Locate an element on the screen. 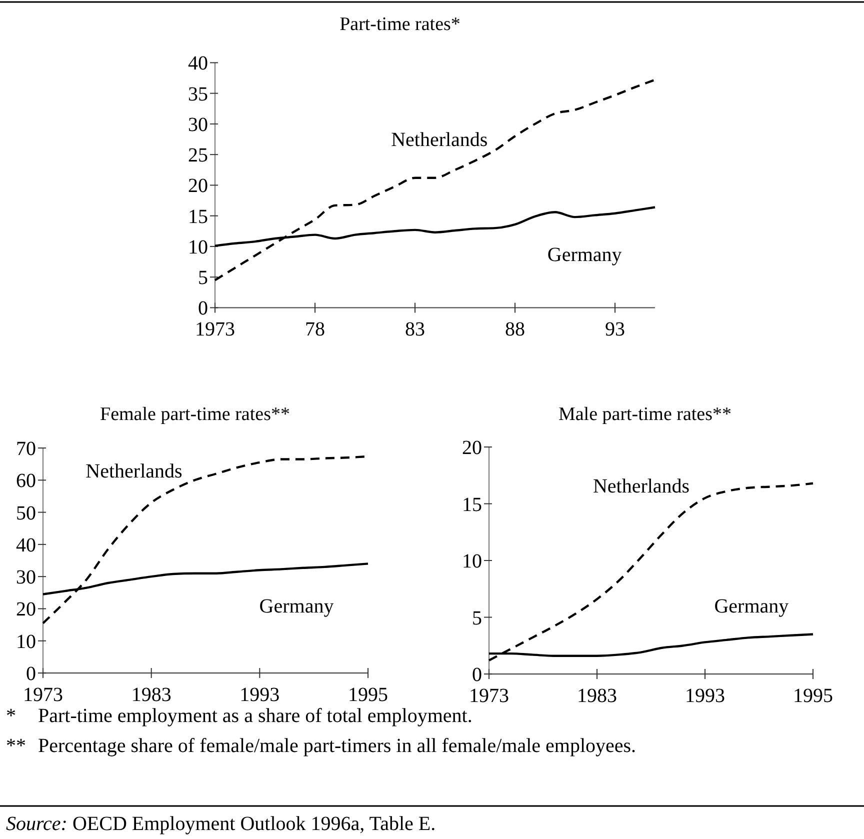 Image resolution: width=864 pixels, height=839 pixels. y-tick-label: 25 is located at coordinates (198, 155).